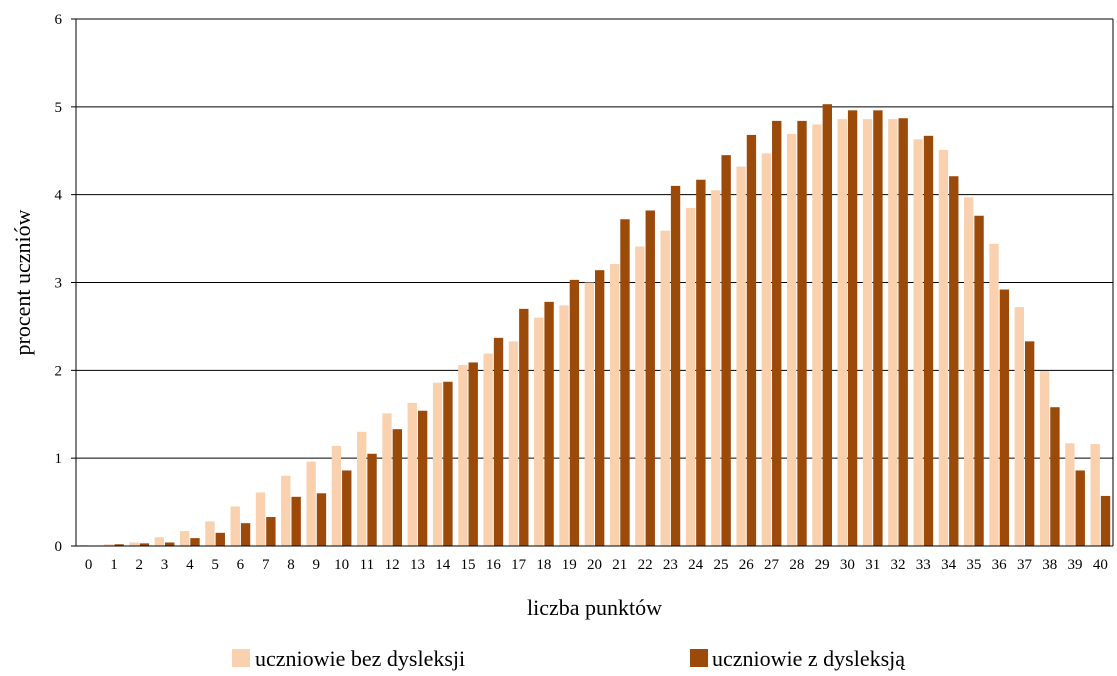 The width and height of the screenshot is (1117, 676). I want to click on y-tick-label: 6, so click(59, 20).